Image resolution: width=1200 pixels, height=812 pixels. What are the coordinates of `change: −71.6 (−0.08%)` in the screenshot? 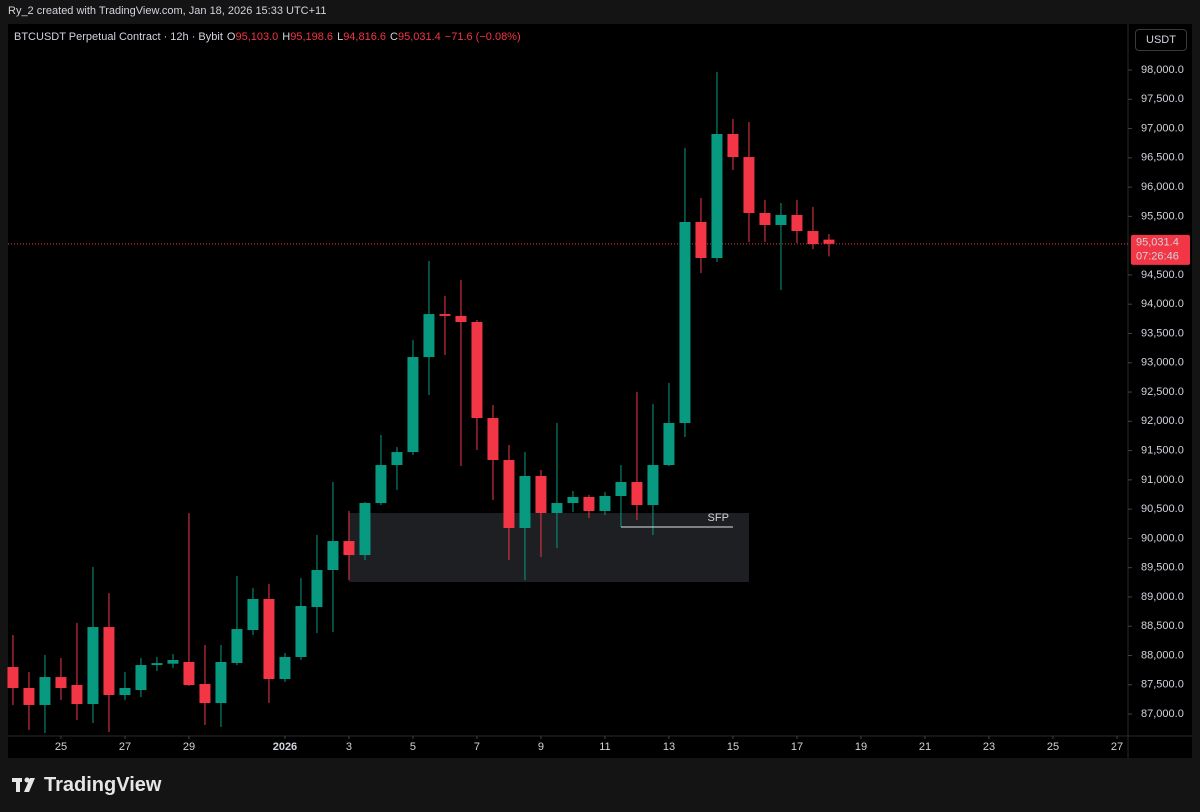 It's located at (482, 37).